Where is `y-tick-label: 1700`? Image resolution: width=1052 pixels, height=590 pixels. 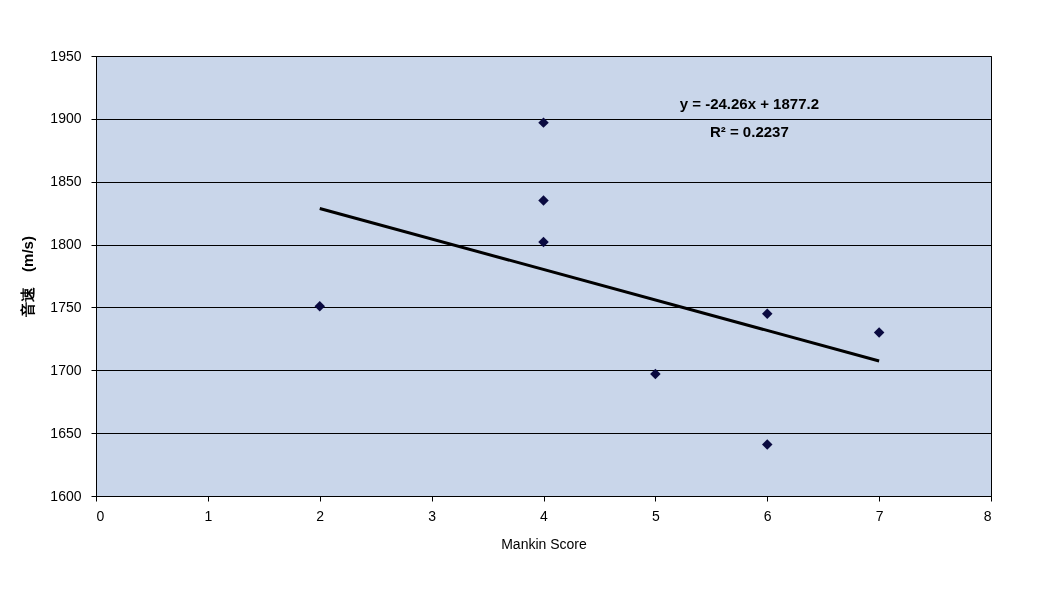
y-tick-label: 1700 is located at coordinates (66, 369).